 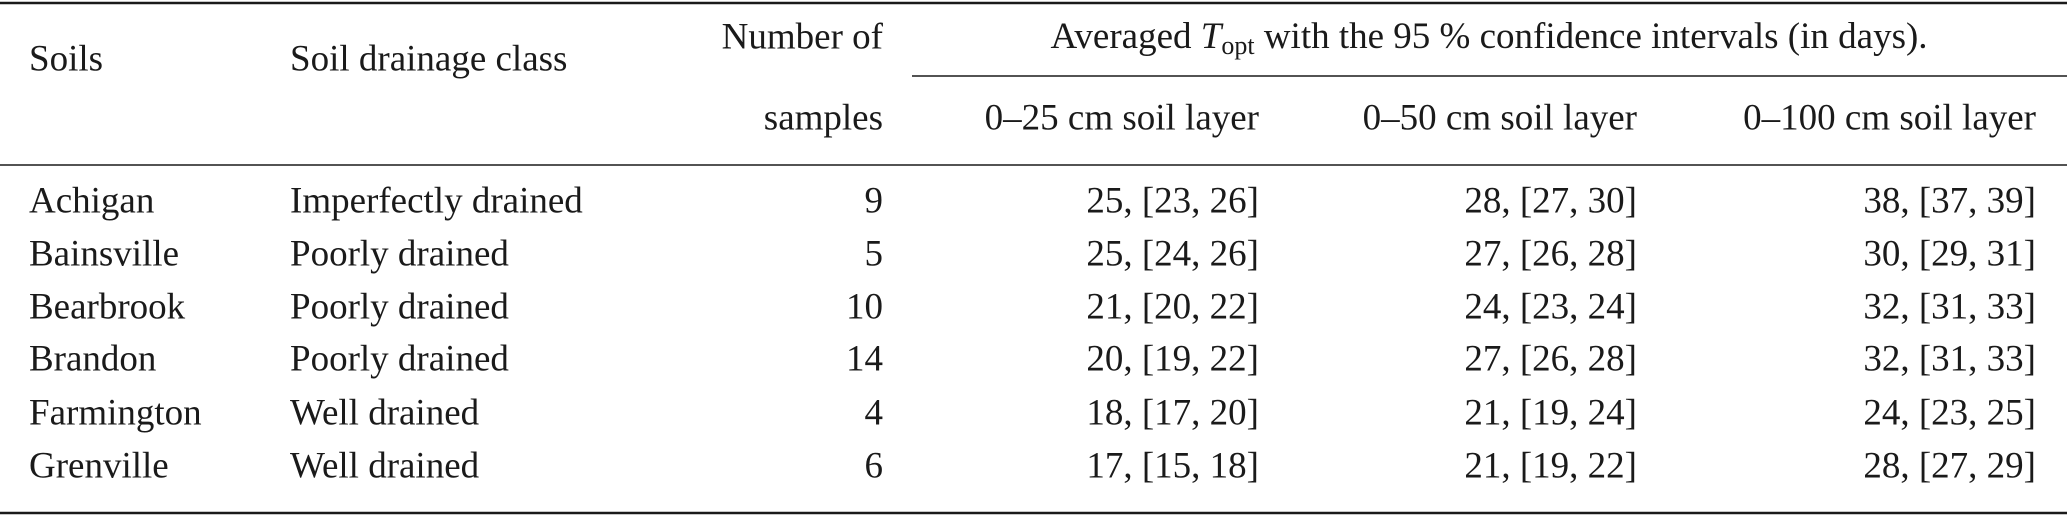 I want to click on header-cell: 0–25 cm soil layer, so click(x=1122, y=117).